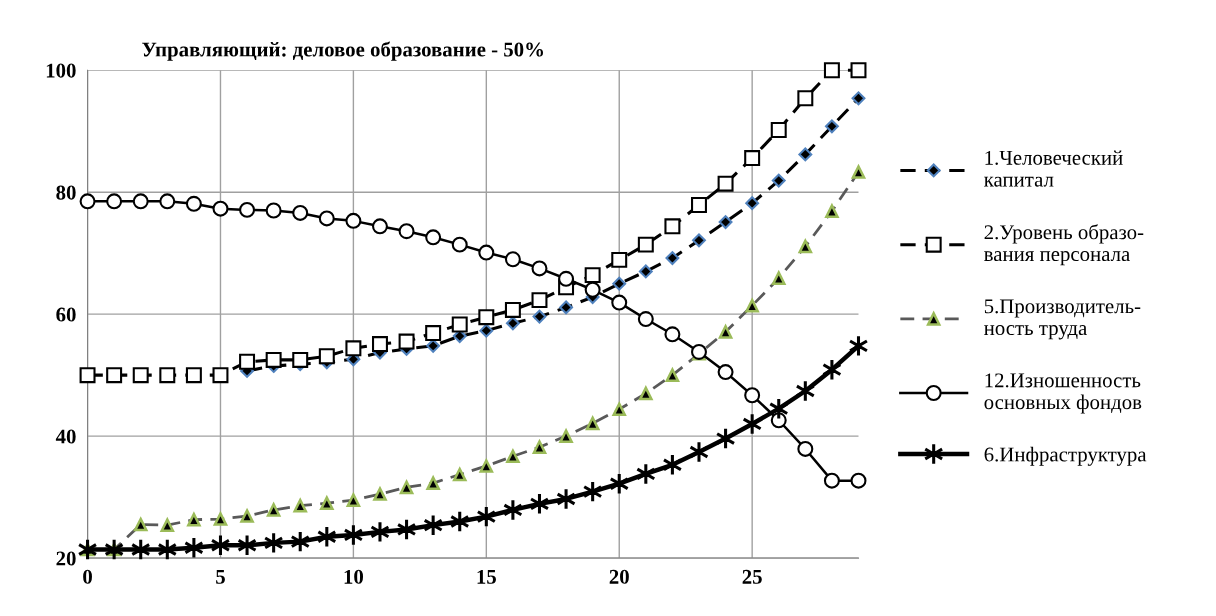 This screenshot has height=616, width=1216. What do you see at coordinates (61, 70) in the screenshot?
I see `y-tick-label: 100` at bounding box center [61, 70].